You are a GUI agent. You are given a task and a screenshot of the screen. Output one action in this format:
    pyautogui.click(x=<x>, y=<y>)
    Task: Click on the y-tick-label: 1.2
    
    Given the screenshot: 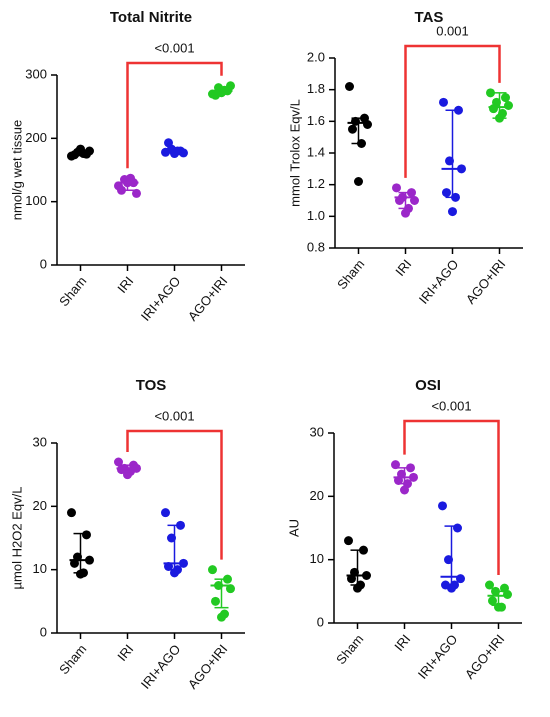 What is the action you would take?
    pyautogui.click(x=316, y=183)
    